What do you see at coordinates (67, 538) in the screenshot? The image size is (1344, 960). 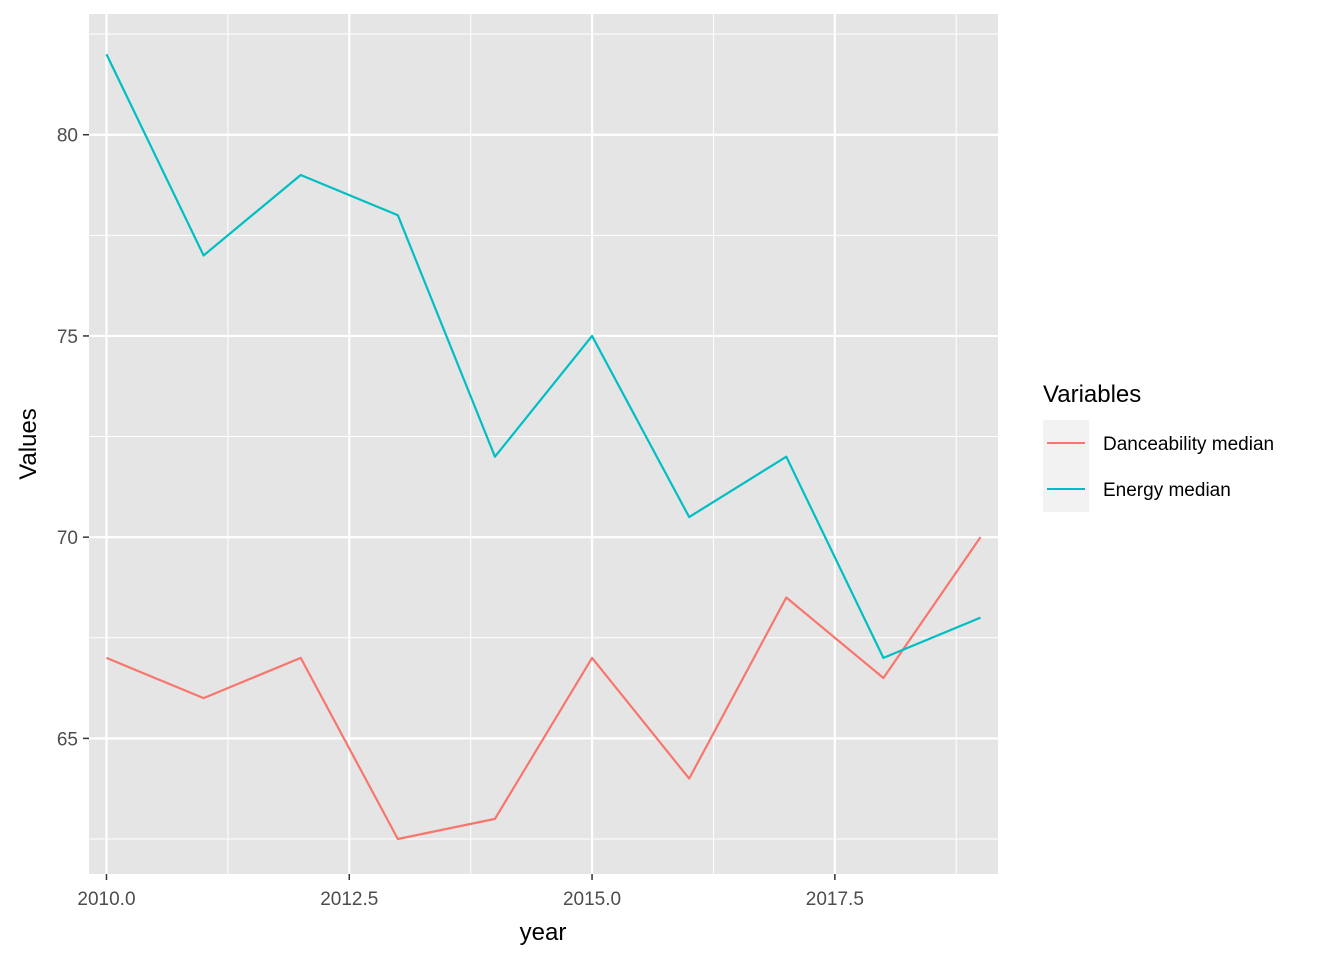 I see `y-tick-label: 70` at bounding box center [67, 538].